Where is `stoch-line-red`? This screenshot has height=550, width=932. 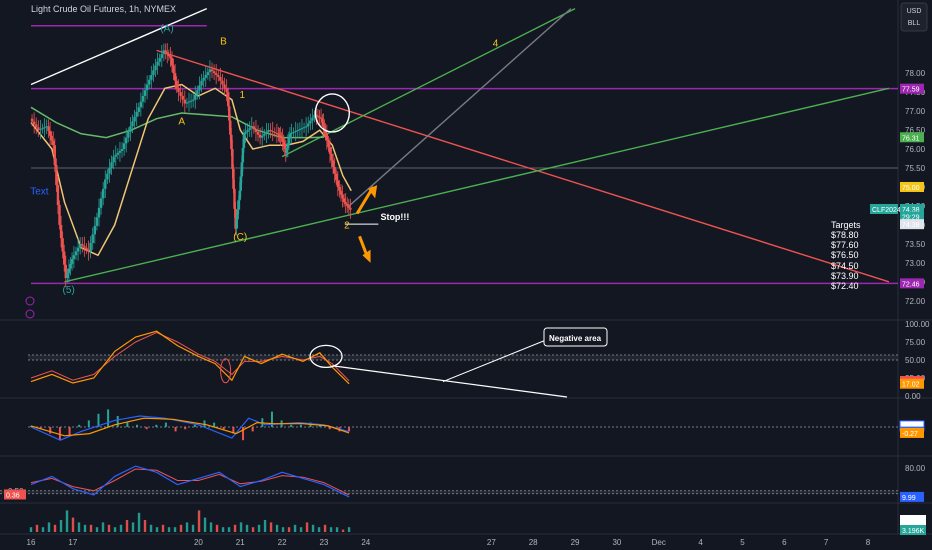
stoch-line-red is located at coordinates (190, 482).